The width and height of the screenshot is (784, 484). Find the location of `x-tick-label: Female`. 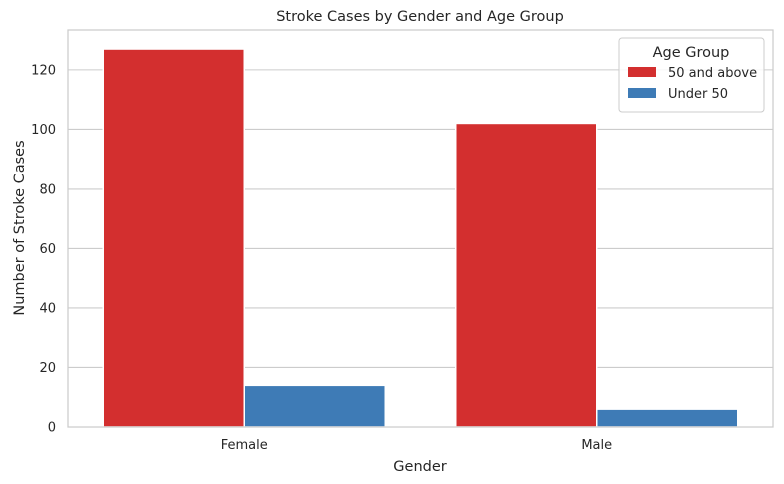

x-tick-label: Female is located at coordinates (244, 445).